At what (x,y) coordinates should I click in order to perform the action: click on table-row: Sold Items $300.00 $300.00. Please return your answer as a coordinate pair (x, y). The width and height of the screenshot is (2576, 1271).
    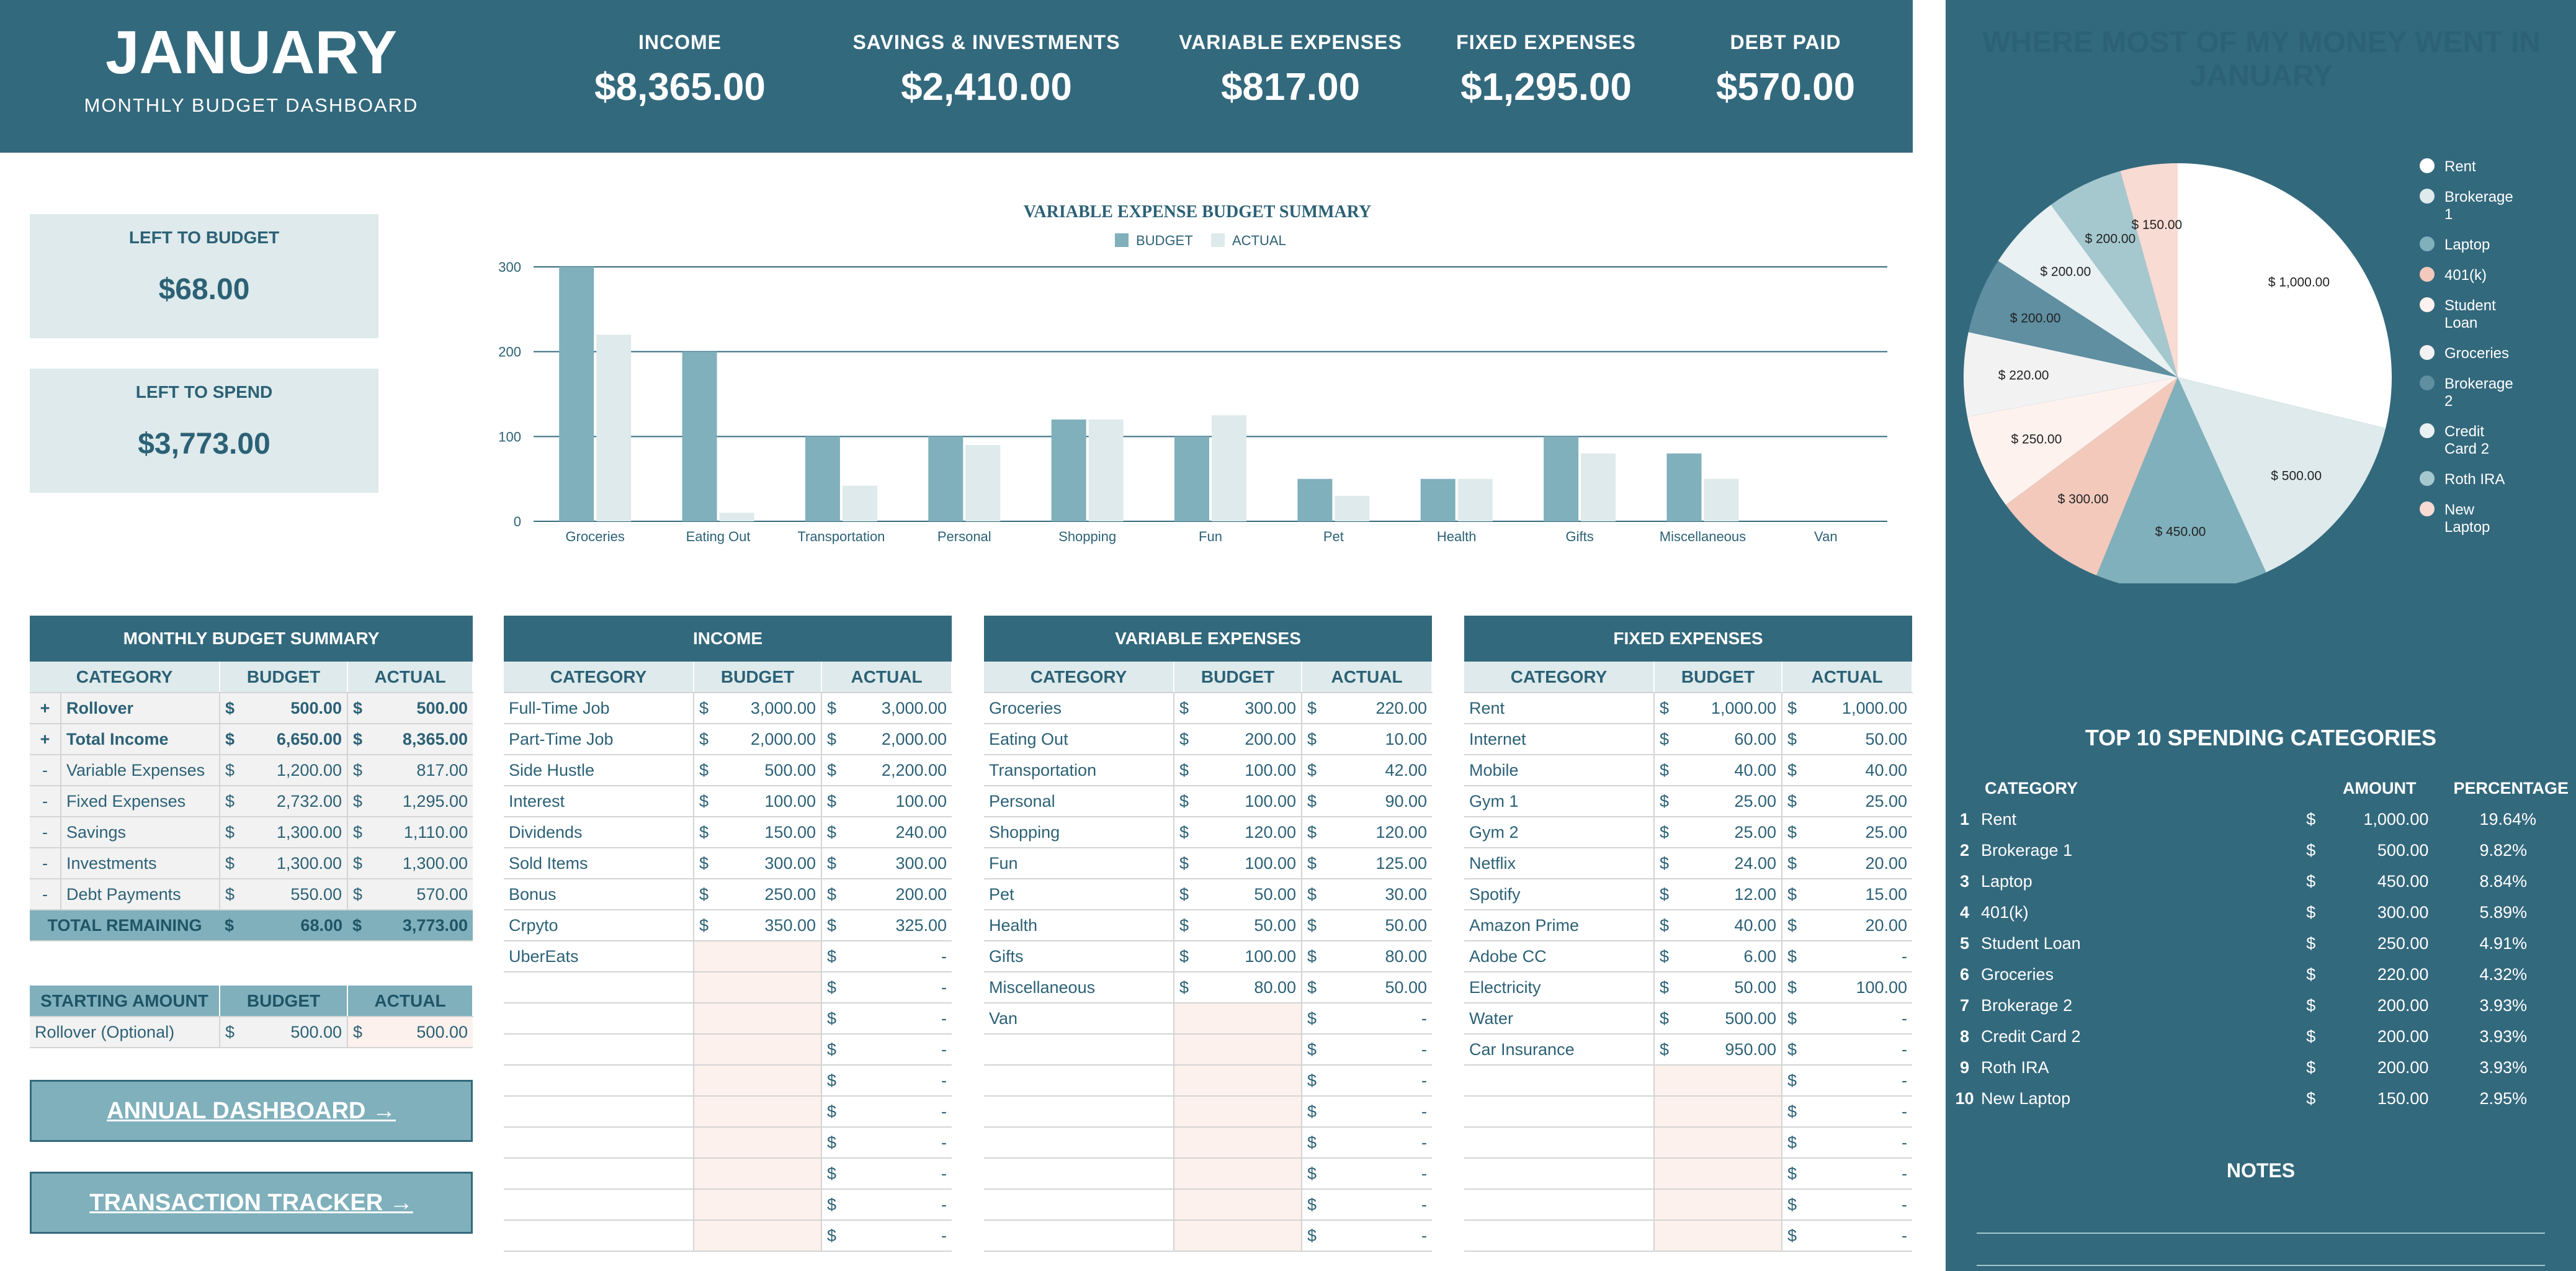
    Looking at the image, I should click on (728, 864).